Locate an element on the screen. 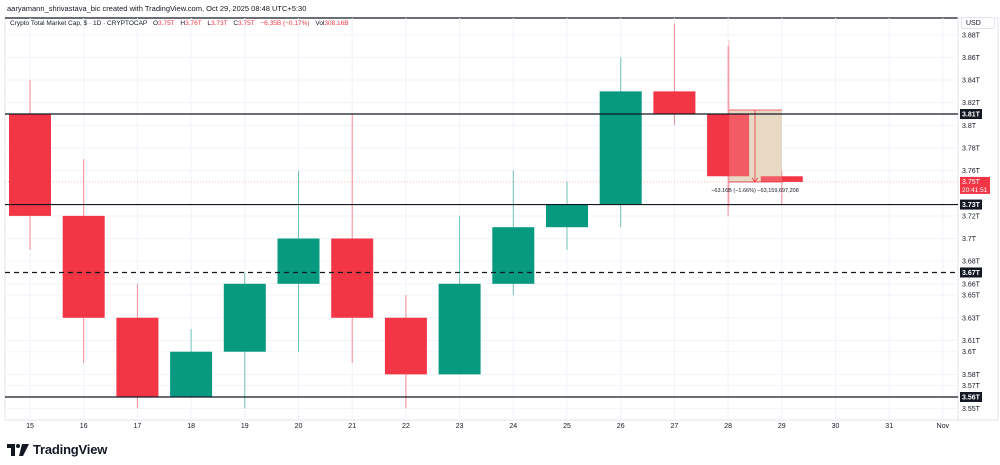 The height and width of the screenshot is (465, 1000). price-tick-label: 3.82T is located at coordinates (971, 103).